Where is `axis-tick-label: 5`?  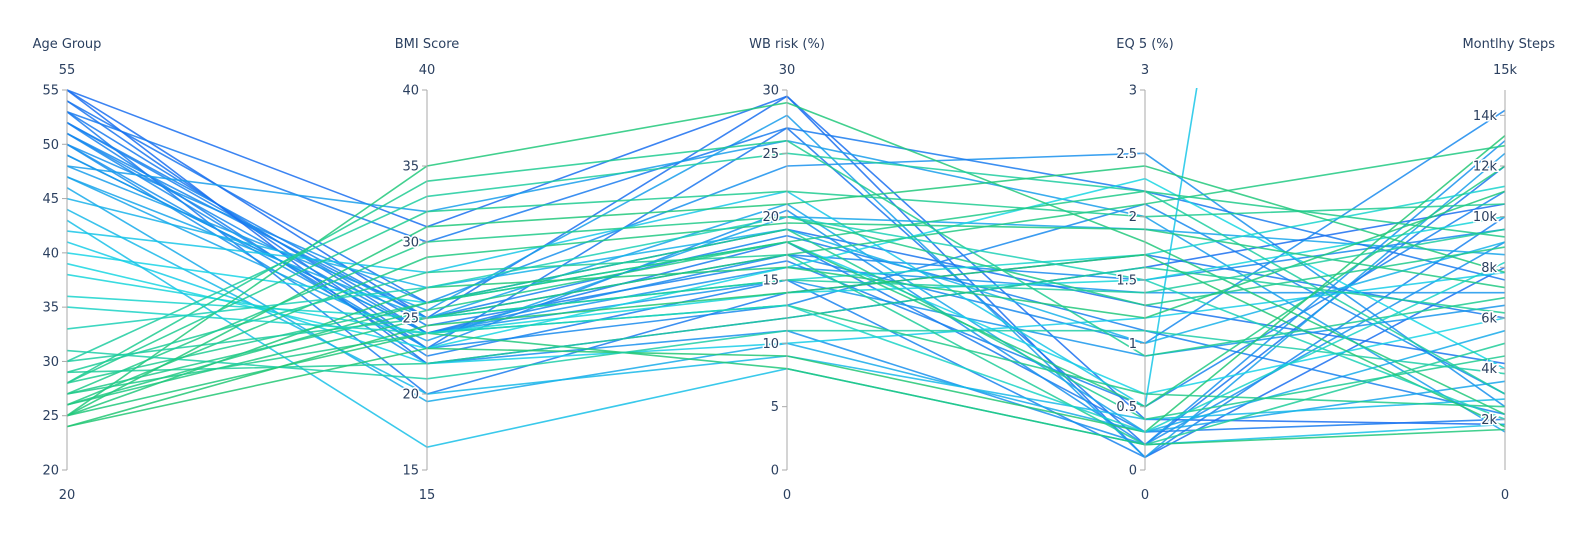
axis-tick-label: 5 is located at coordinates (775, 407).